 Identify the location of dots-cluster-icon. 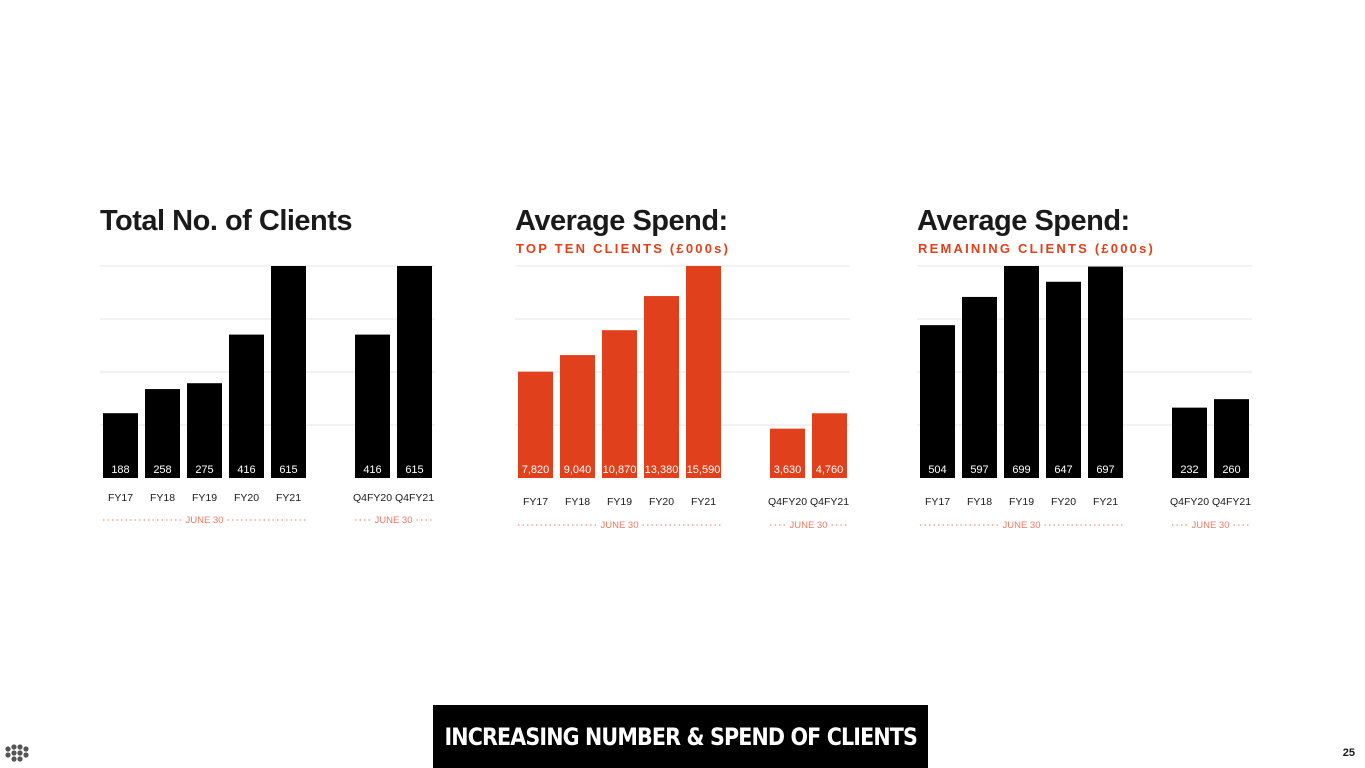
(18, 755).